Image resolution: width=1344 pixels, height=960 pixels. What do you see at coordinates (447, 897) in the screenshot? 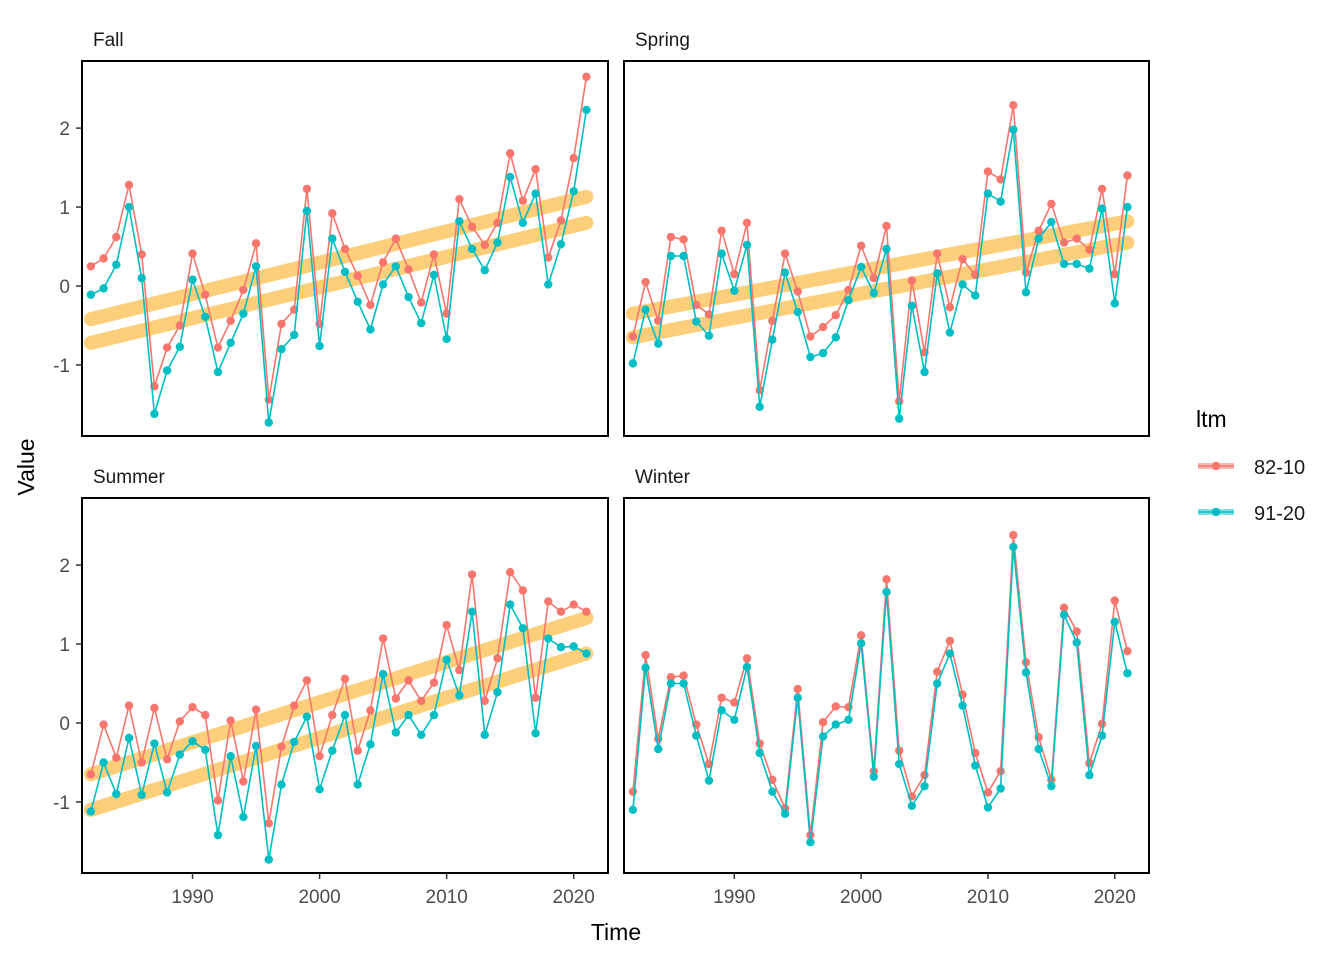
I see `x-tick-label: 2010` at bounding box center [447, 897].